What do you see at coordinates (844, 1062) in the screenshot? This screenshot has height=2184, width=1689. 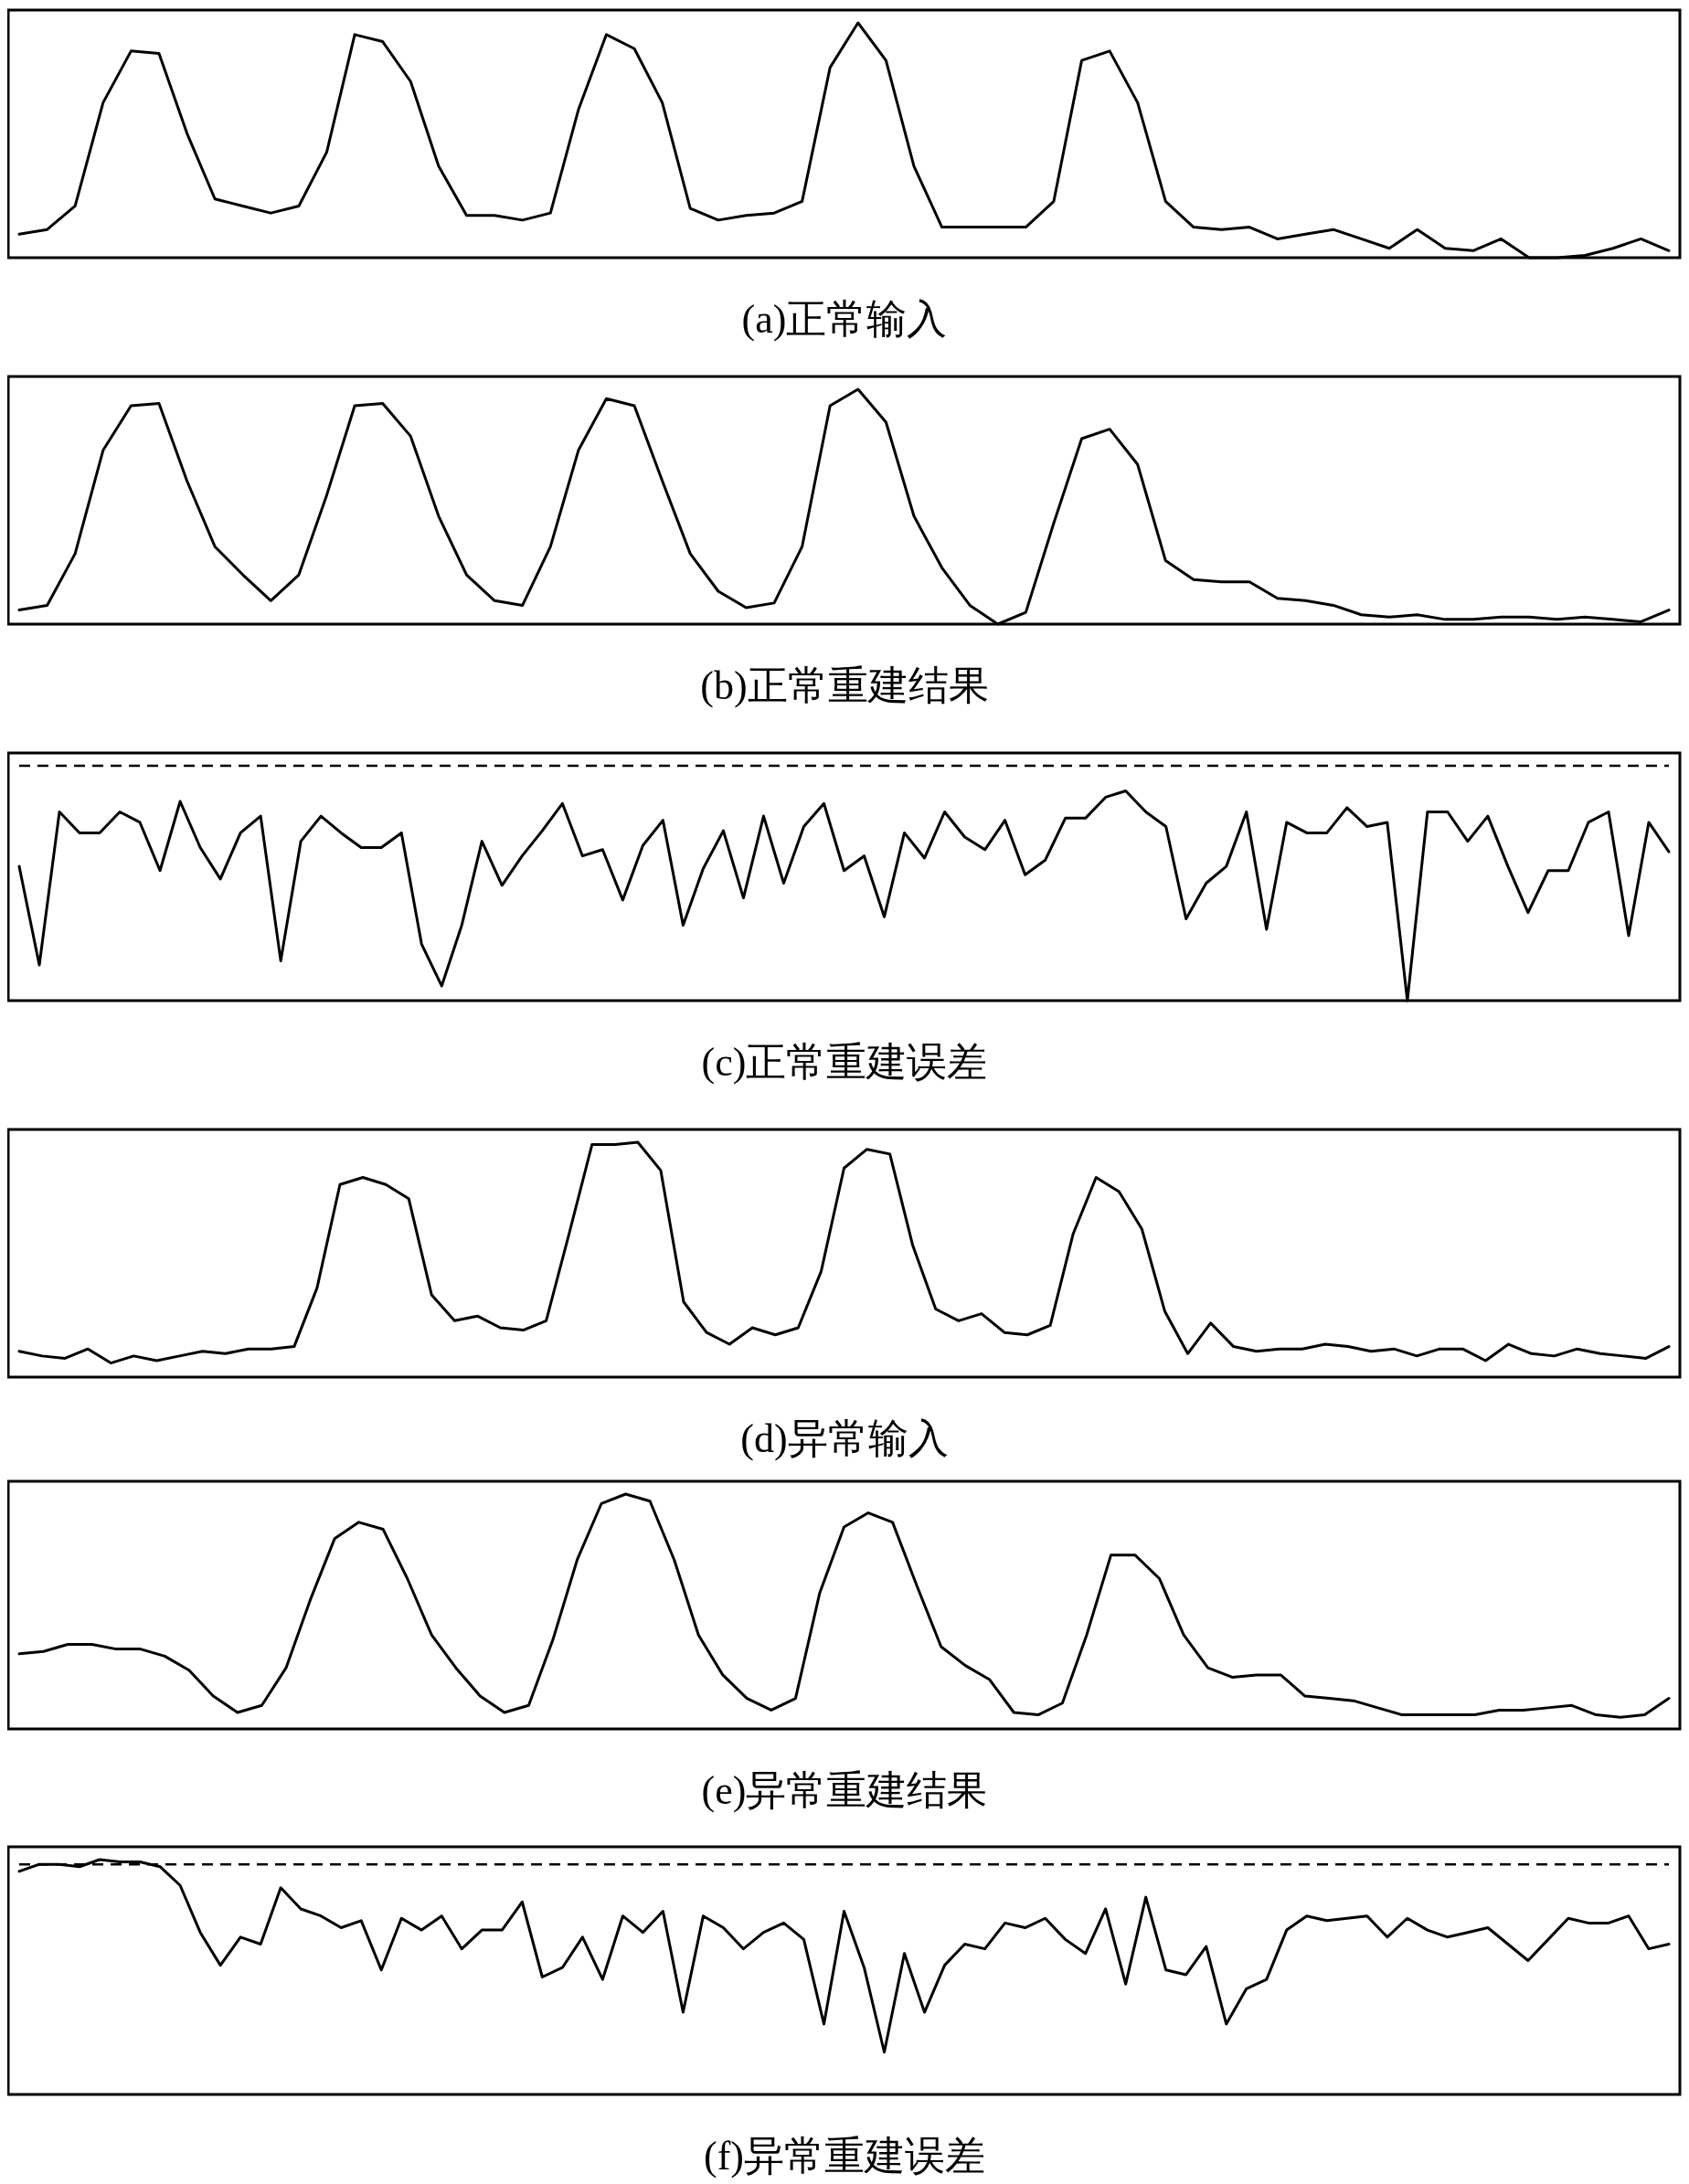 I see `x-axis-title: (c)正常重建误差` at bounding box center [844, 1062].